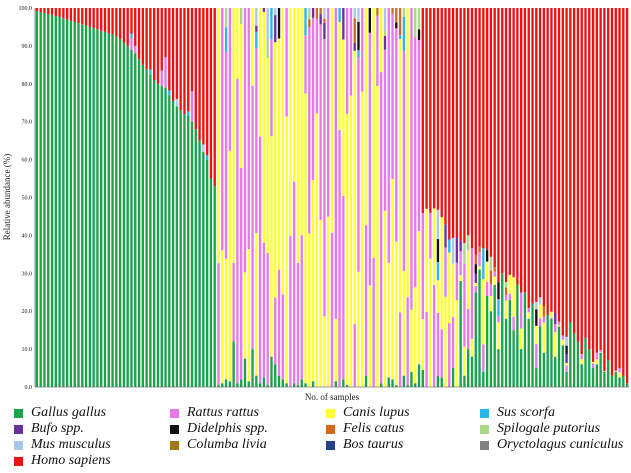  Describe the element at coordinates (218, 445) in the screenshot. I see `legend-item-columba-livia: Columba livia` at that location.